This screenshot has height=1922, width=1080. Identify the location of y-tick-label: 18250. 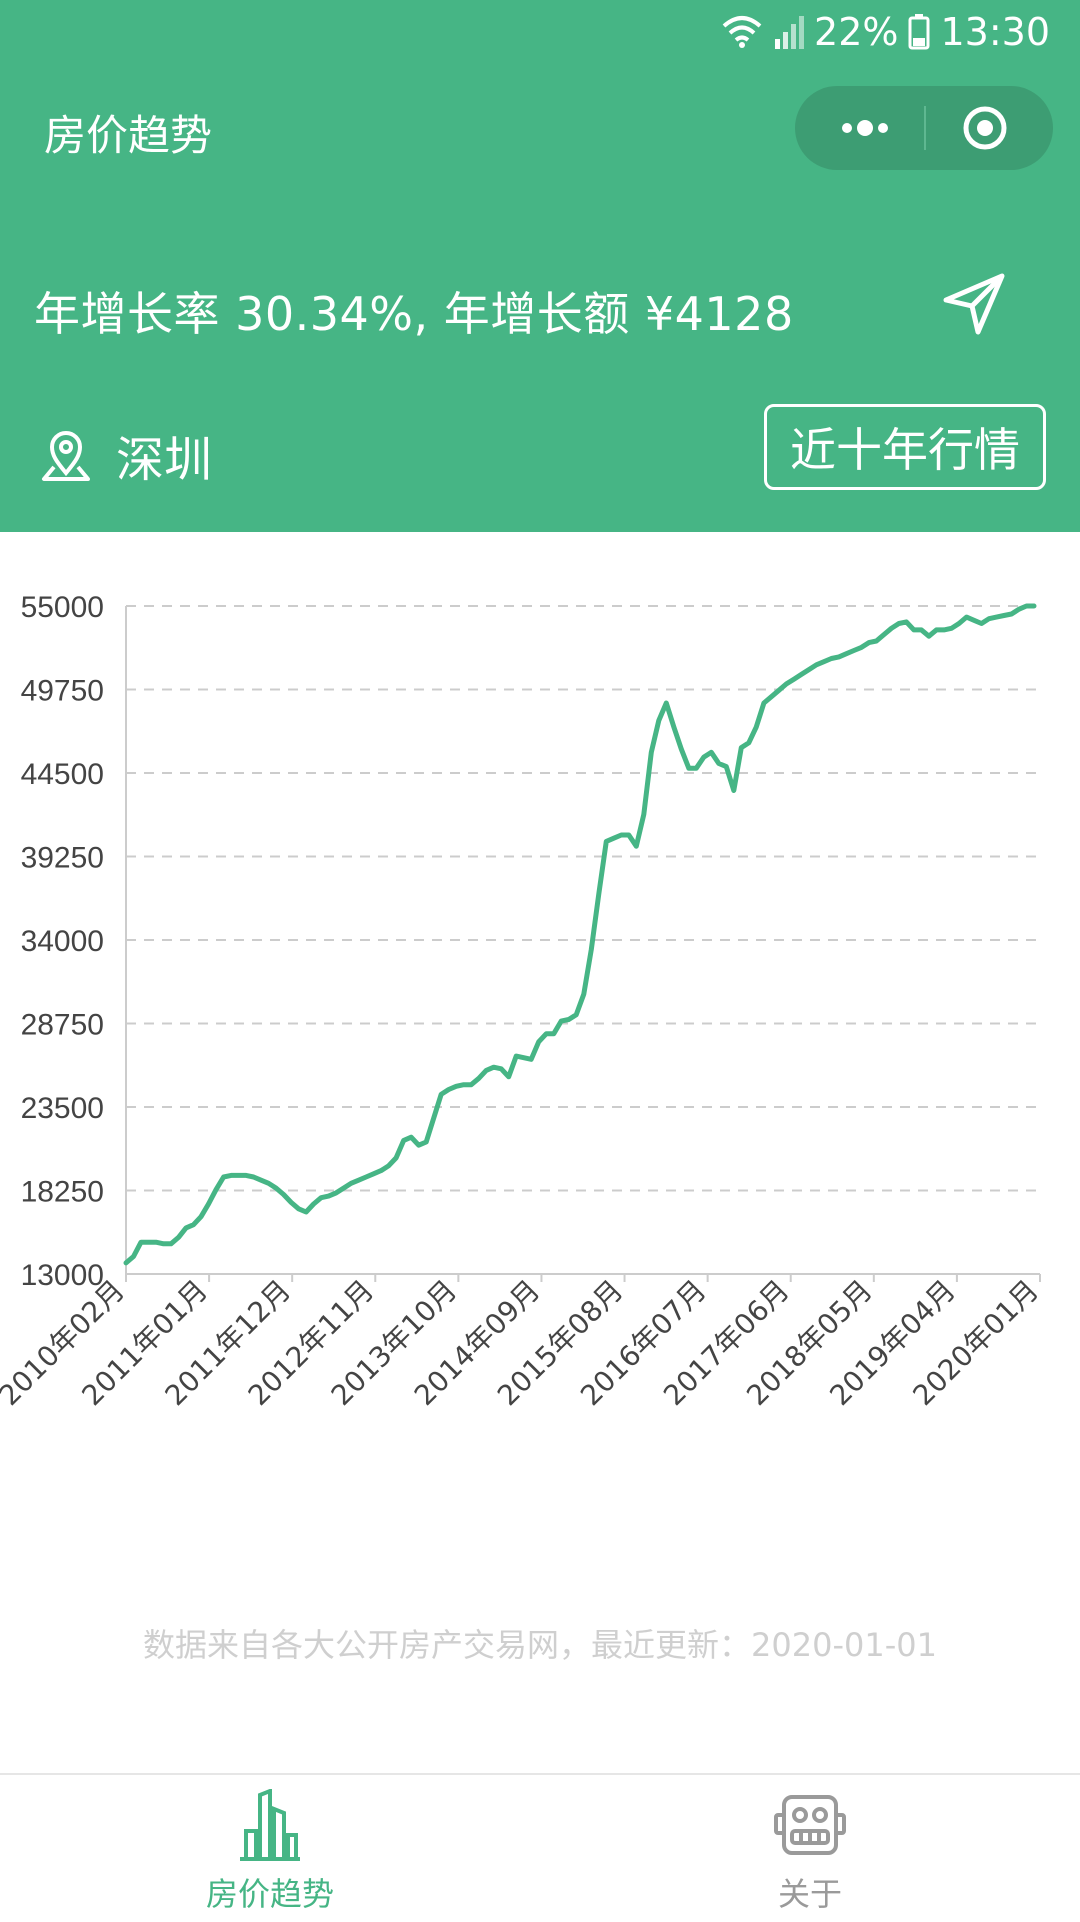
(62, 1192).